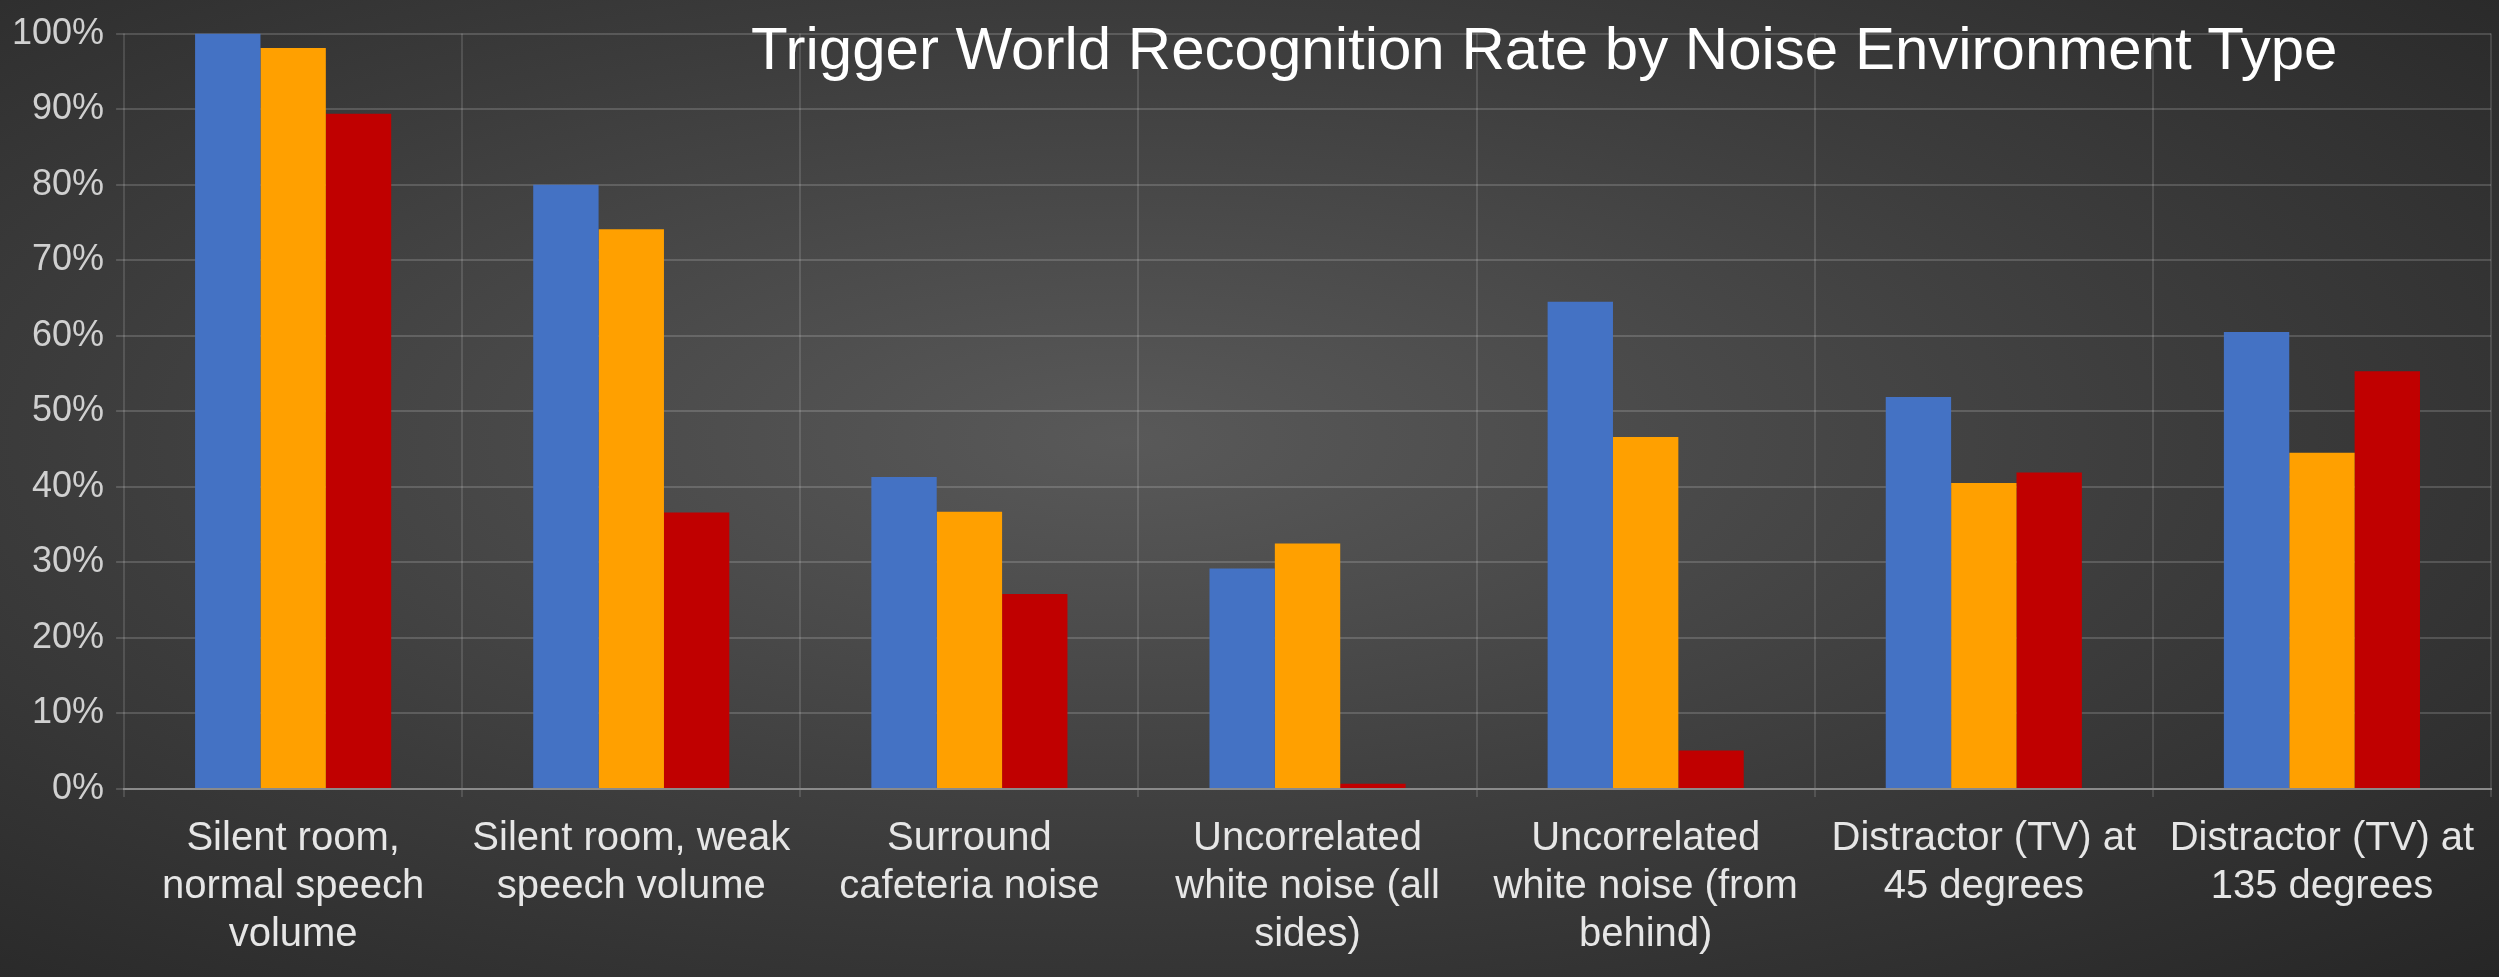 The height and width of the screenshot is (977, 2499). Describe the element at coordinates (1645, 884) in the screenshot. I see `x-tick-label: Uncorrelated white noise (from behind)` at that location.